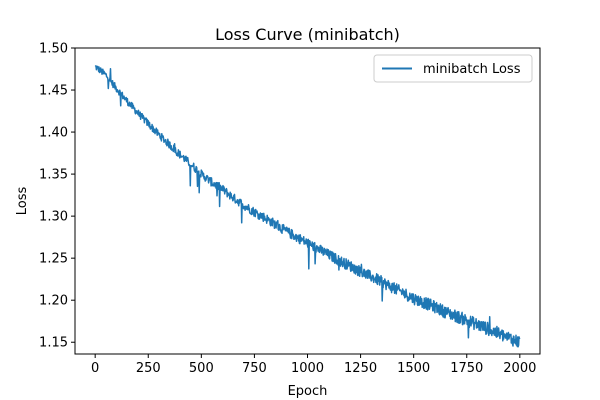 The height and width of the screenshot is (400, 600). What do you see at coordinates (53, 49) in the screenshot?
I see `y-tick-label: 1.50` at bounding box center [53, 49].